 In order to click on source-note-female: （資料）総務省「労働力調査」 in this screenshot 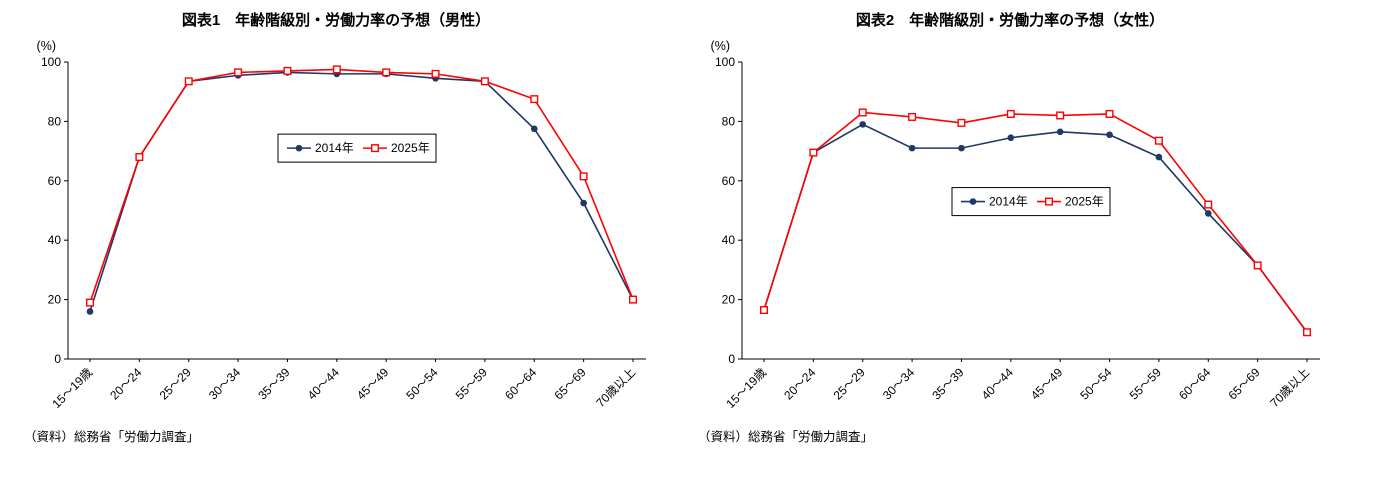, I will do `click(786, 437)`.